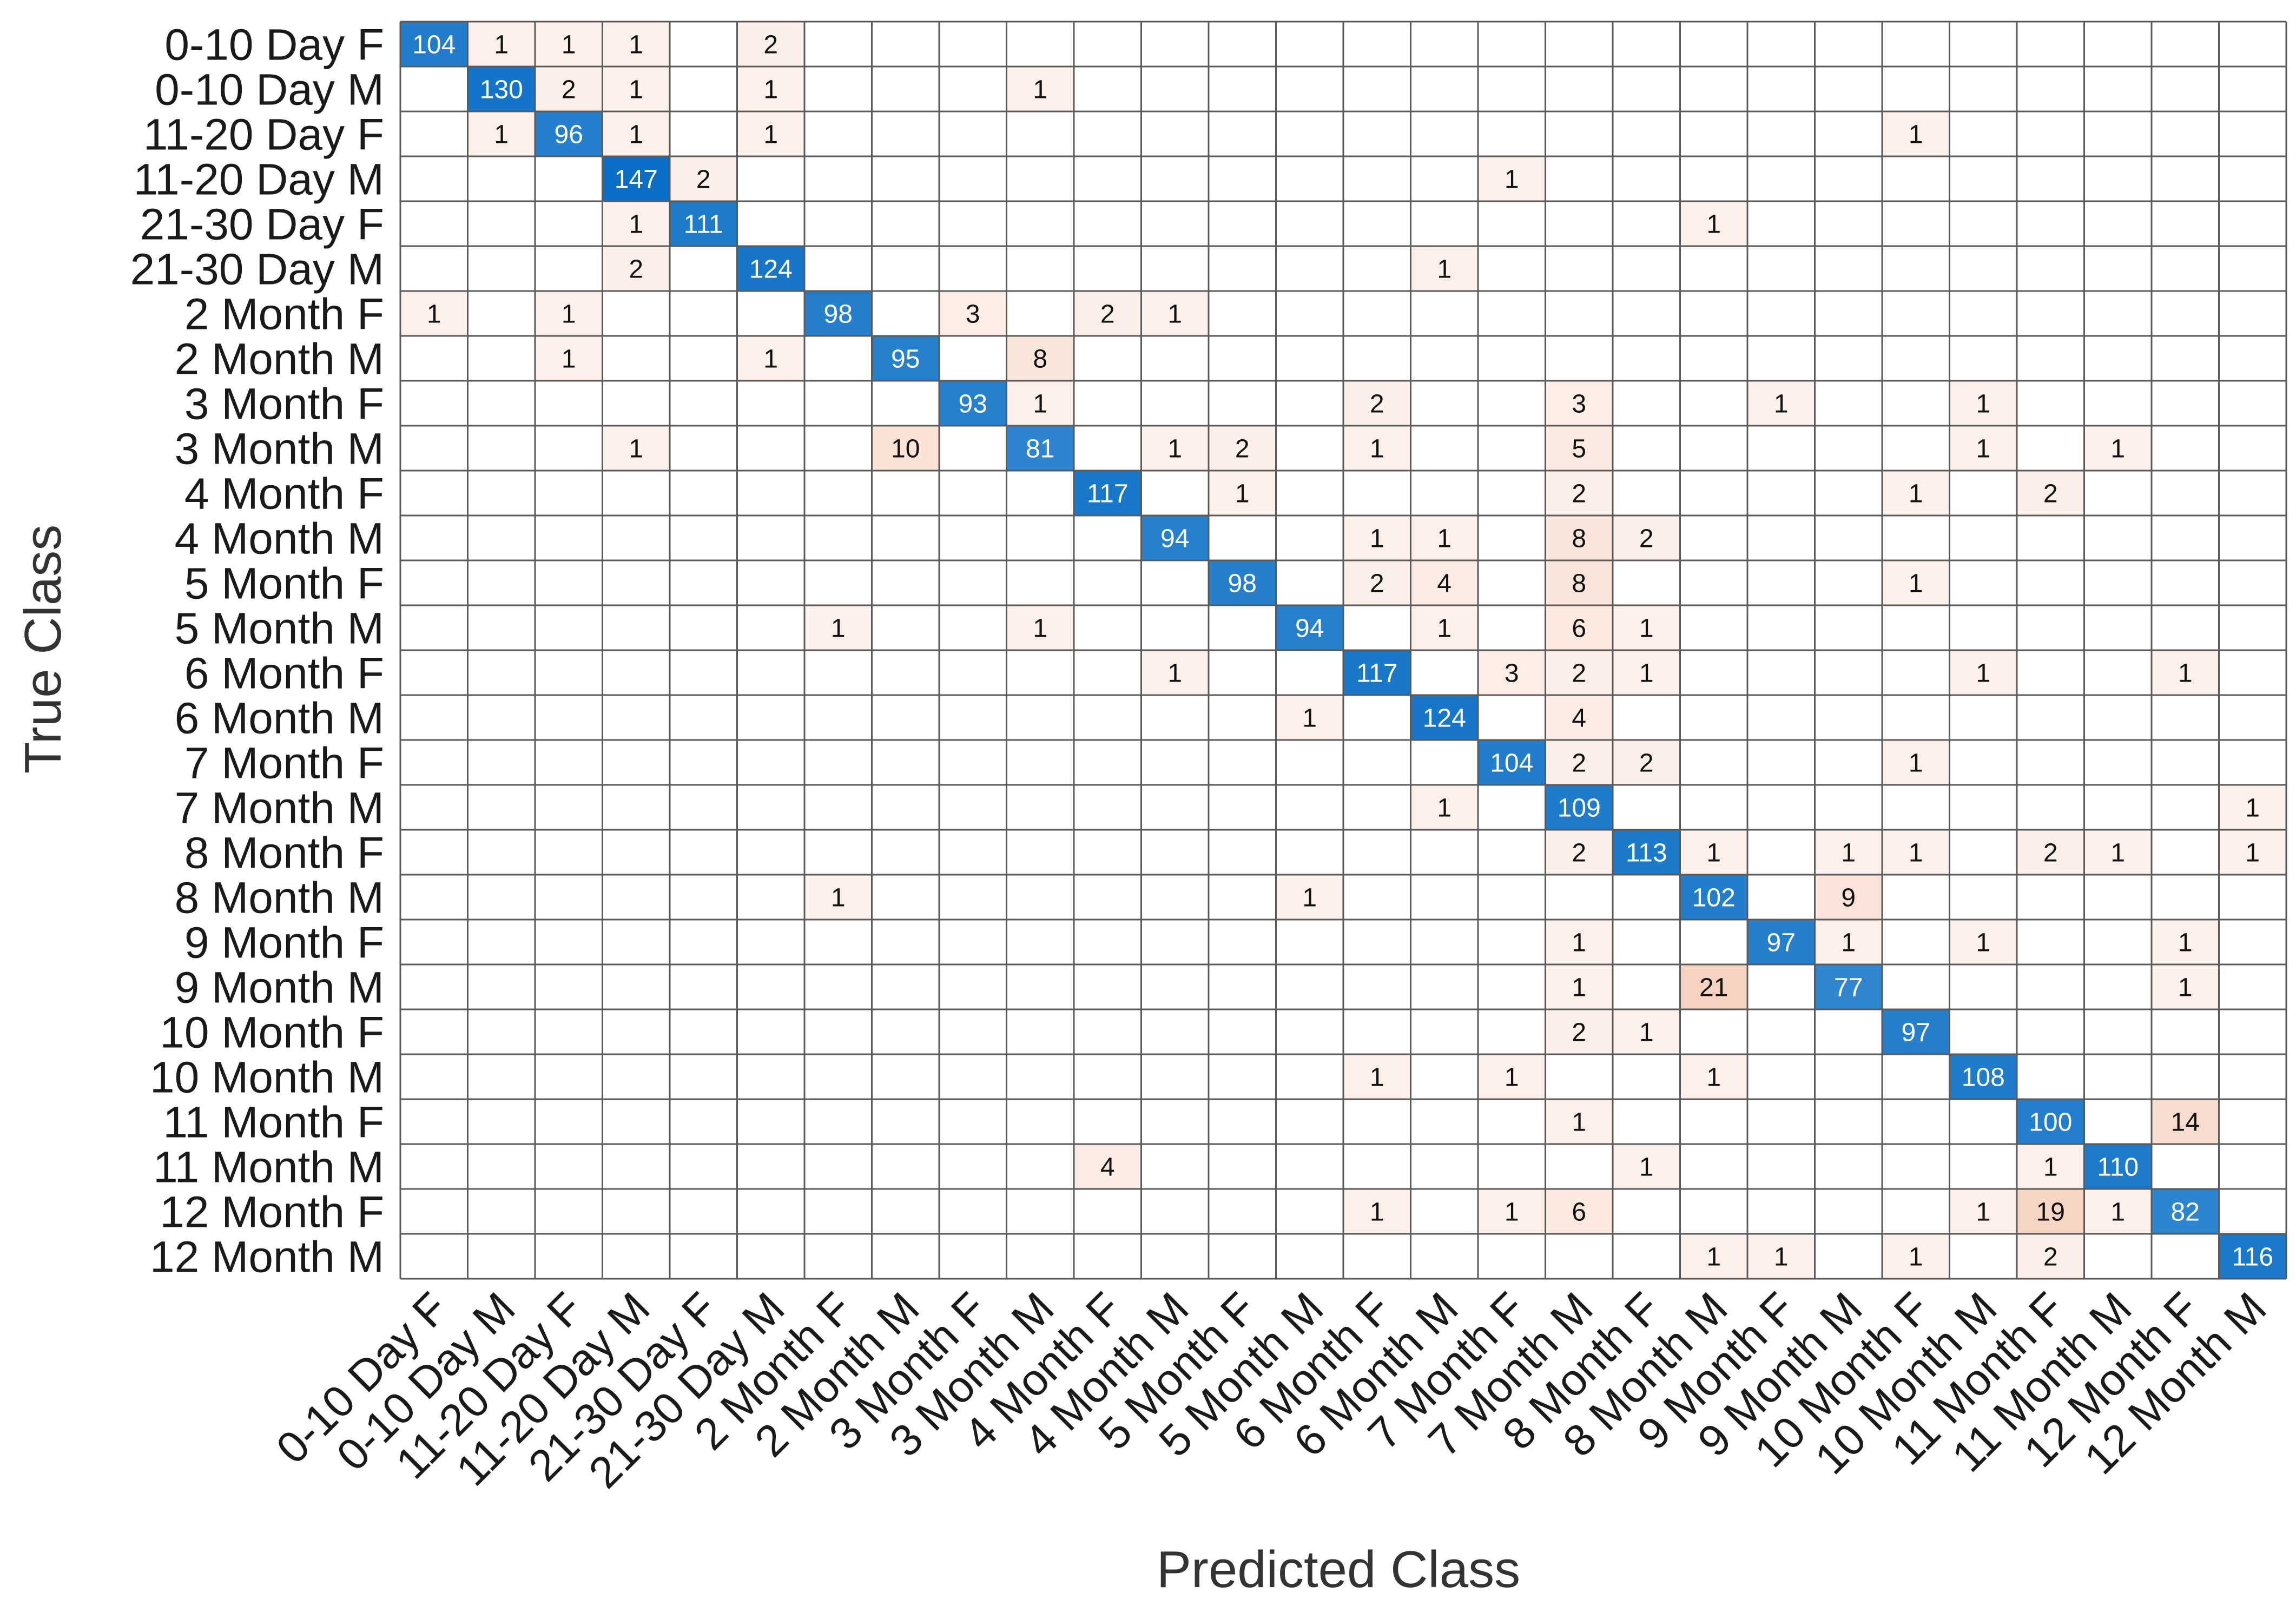  I want to click on y-tick-label: 7 Month F, so click(284, 764).